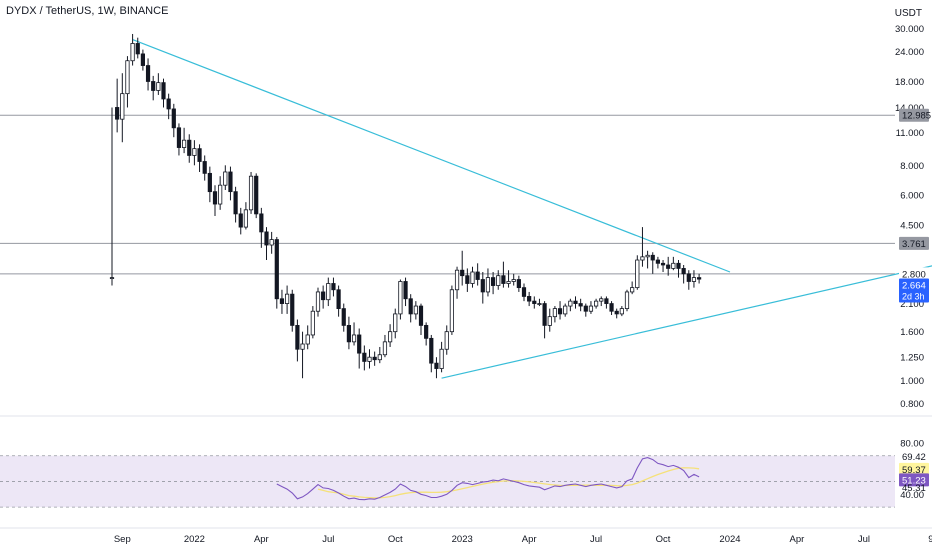 The width and height of the screenshot is (932, 550). What do you see at coordinates (508, 483) in the screenshot?
I see `rsi-ma-line` at bounding box center [508, 483].